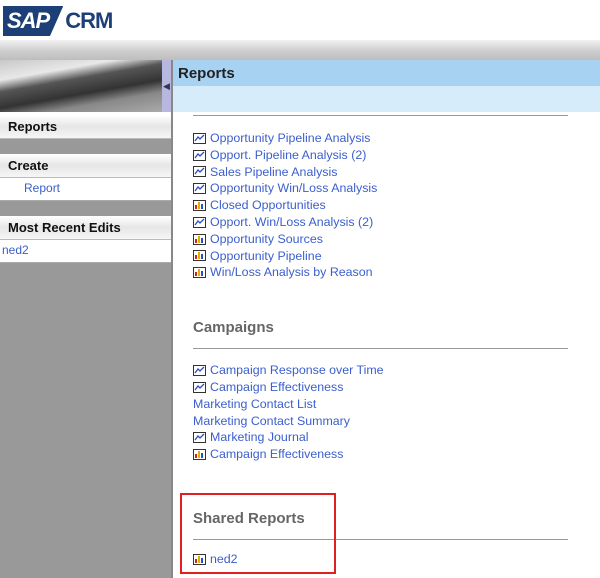 The image size is (600, 578). Describe the element at coordinates (291, 272) in the screenshot. I see `report-link-label: Win/Loss Analysis by Reason` at that location.